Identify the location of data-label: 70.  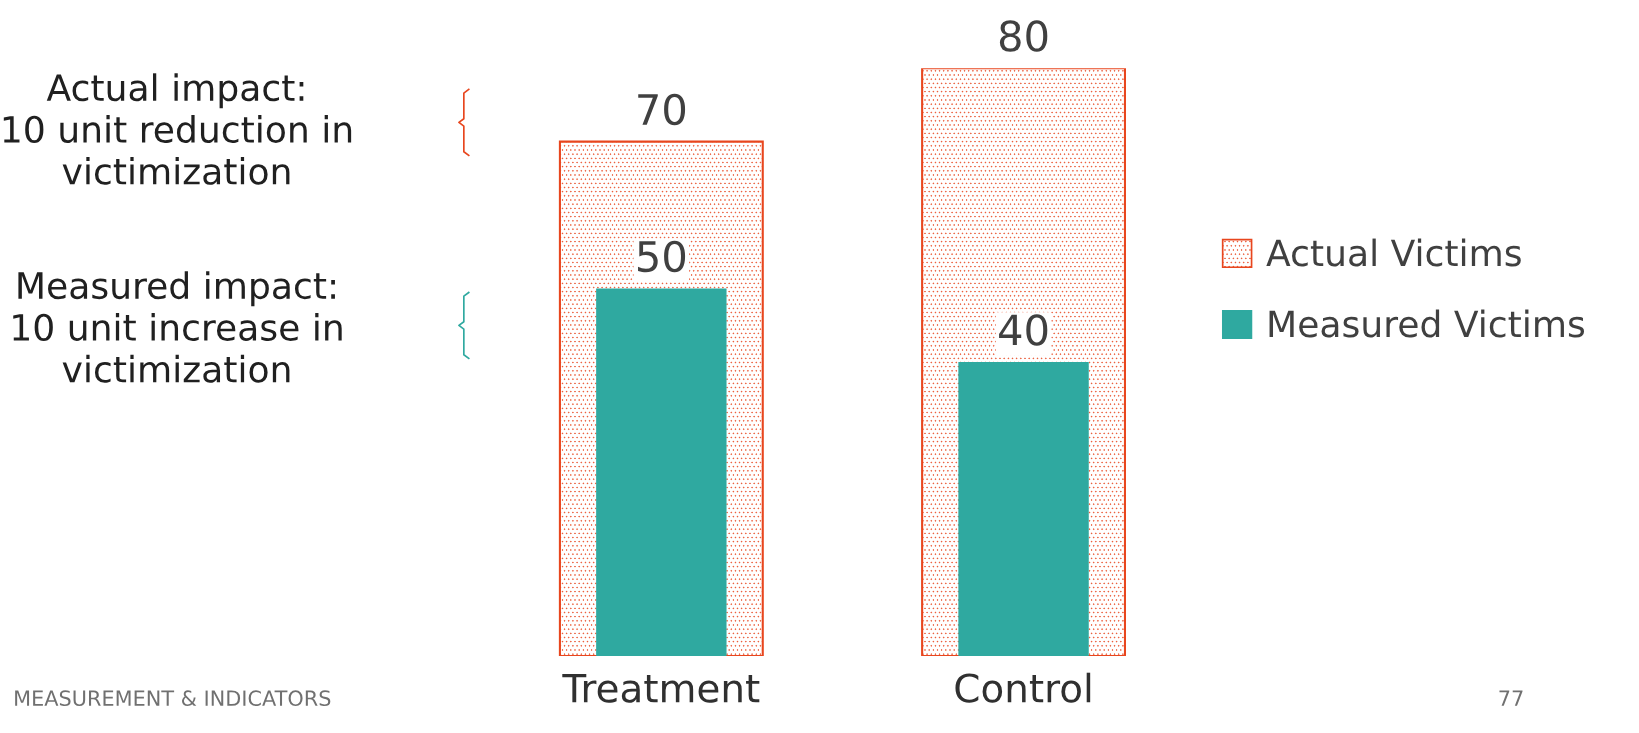
(662, 109).